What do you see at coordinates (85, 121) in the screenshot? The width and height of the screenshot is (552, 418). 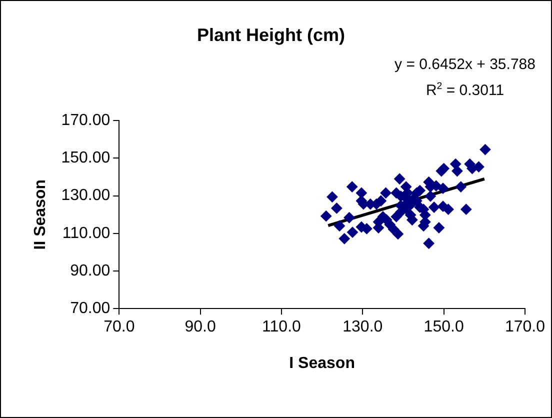 I see `y-tick-label: 170.00` at bounding box center [85, 121].